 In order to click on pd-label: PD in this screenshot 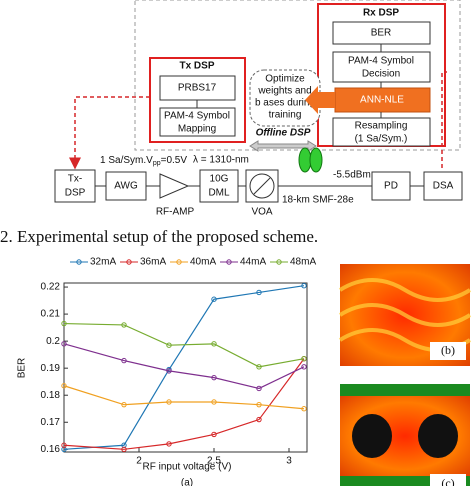, I will do `click(391, 186)`.